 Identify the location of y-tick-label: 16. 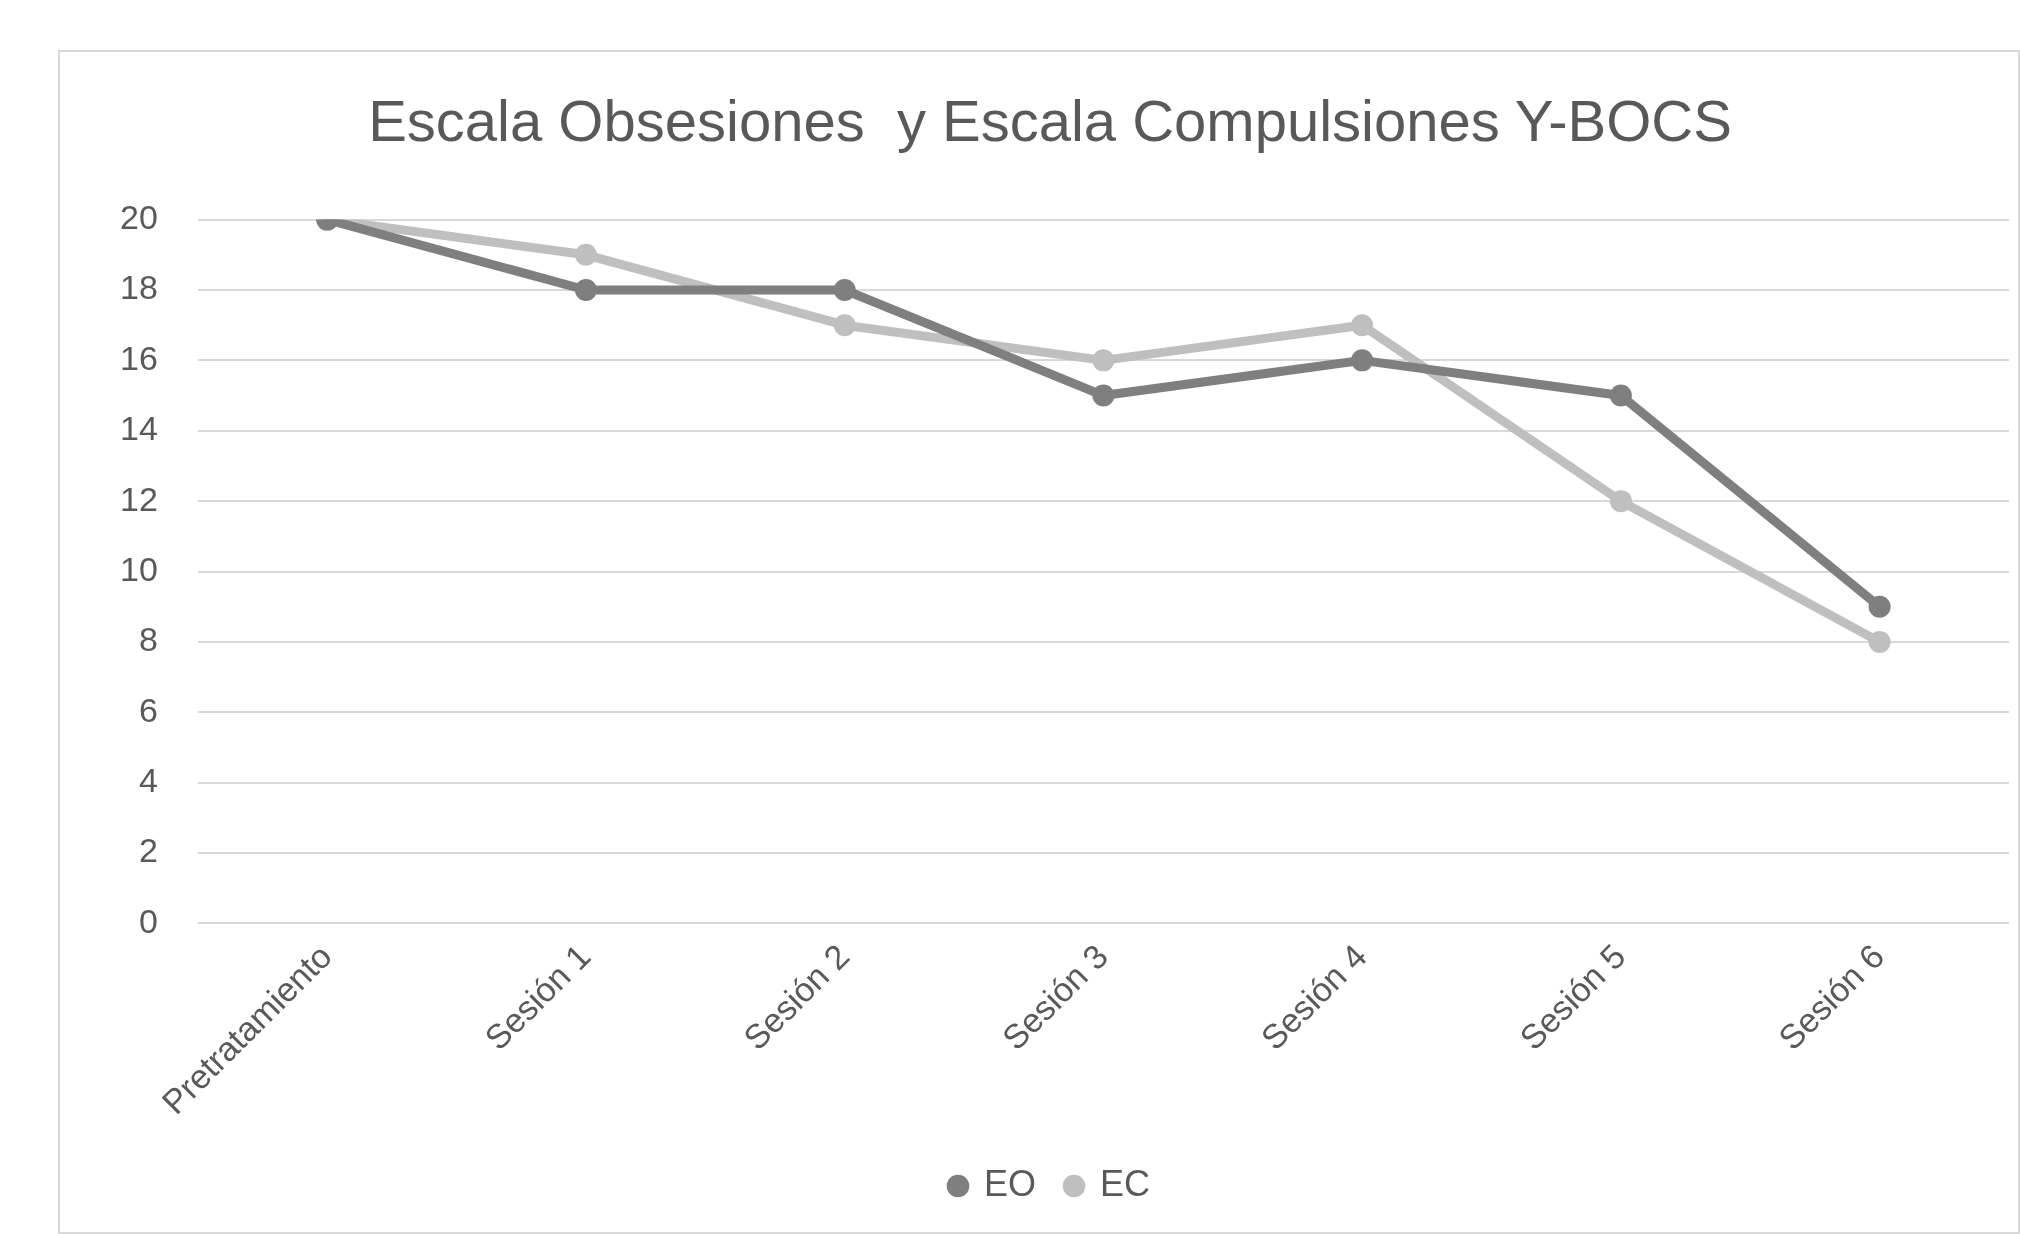
(138, 357).